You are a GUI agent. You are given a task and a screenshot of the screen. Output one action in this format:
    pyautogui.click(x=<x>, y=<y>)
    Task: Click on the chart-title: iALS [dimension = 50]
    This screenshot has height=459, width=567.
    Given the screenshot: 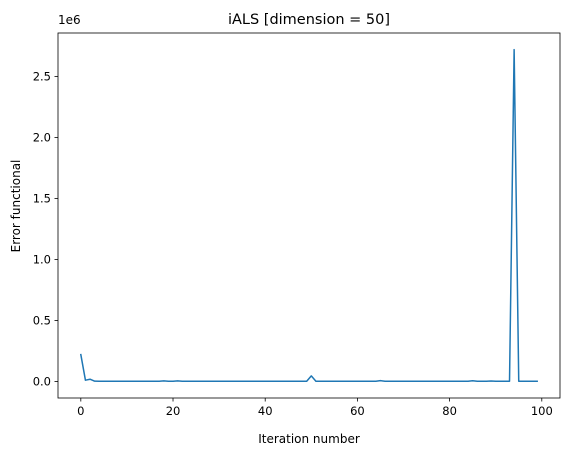 What is the action you would take?
    pyautogui.click(x=309, y=20)
    